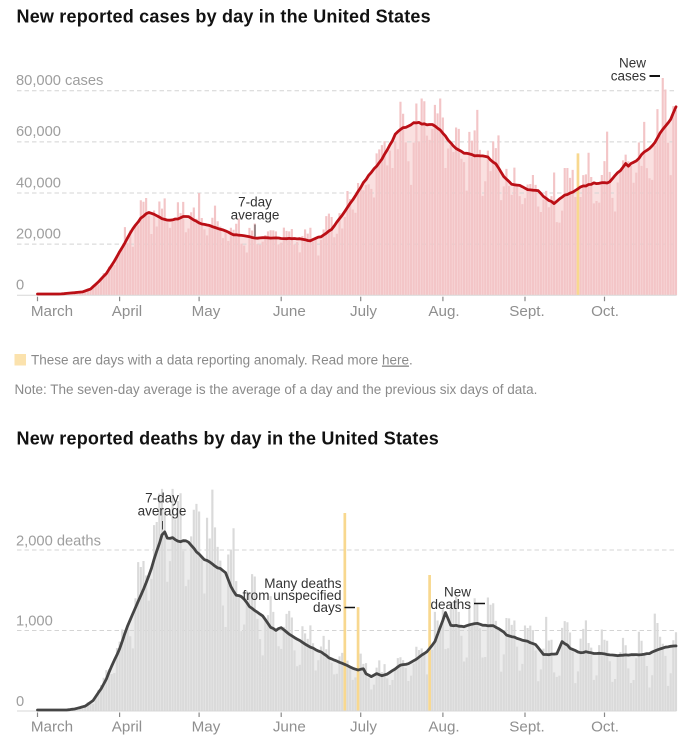 The height and width of the screenshot is (752, 692). I want to click on svg-text: days, so click(327, 607).